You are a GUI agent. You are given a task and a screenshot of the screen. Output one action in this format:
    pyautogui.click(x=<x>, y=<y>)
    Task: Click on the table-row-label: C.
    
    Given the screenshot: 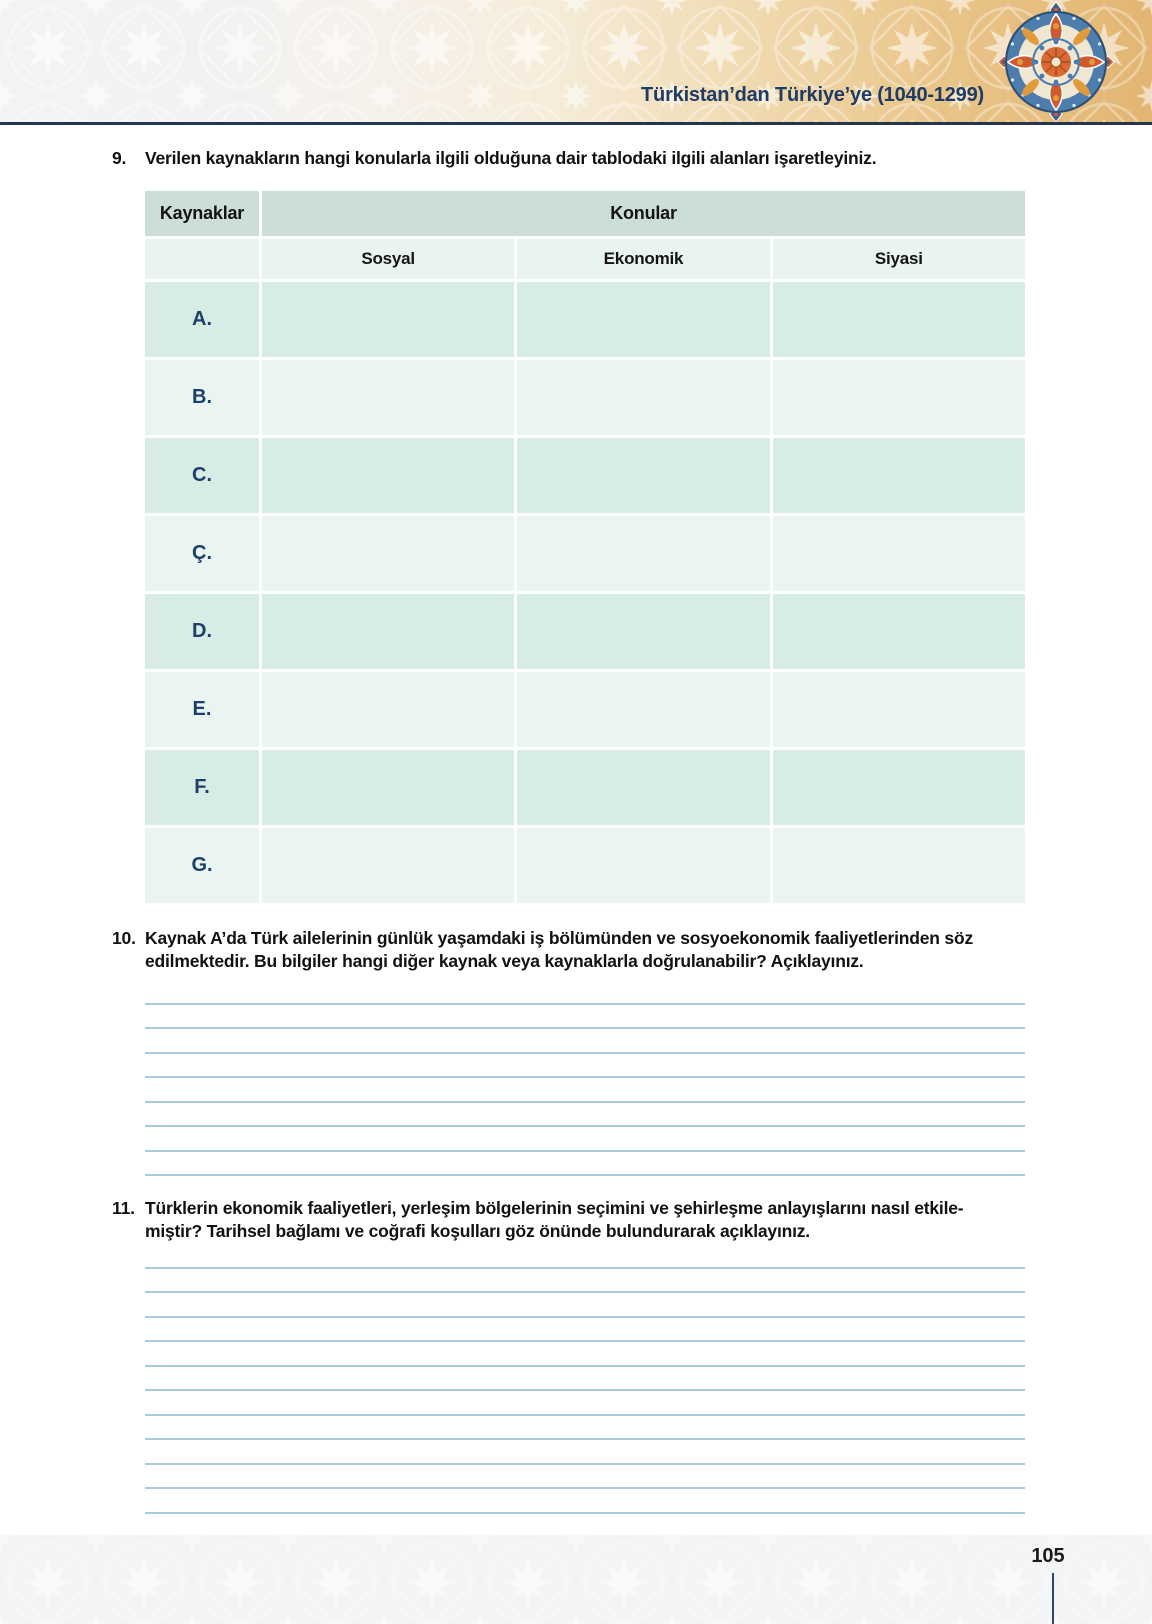 What is the action you would take?
    pyautogui.click(x=202, y=475)
    